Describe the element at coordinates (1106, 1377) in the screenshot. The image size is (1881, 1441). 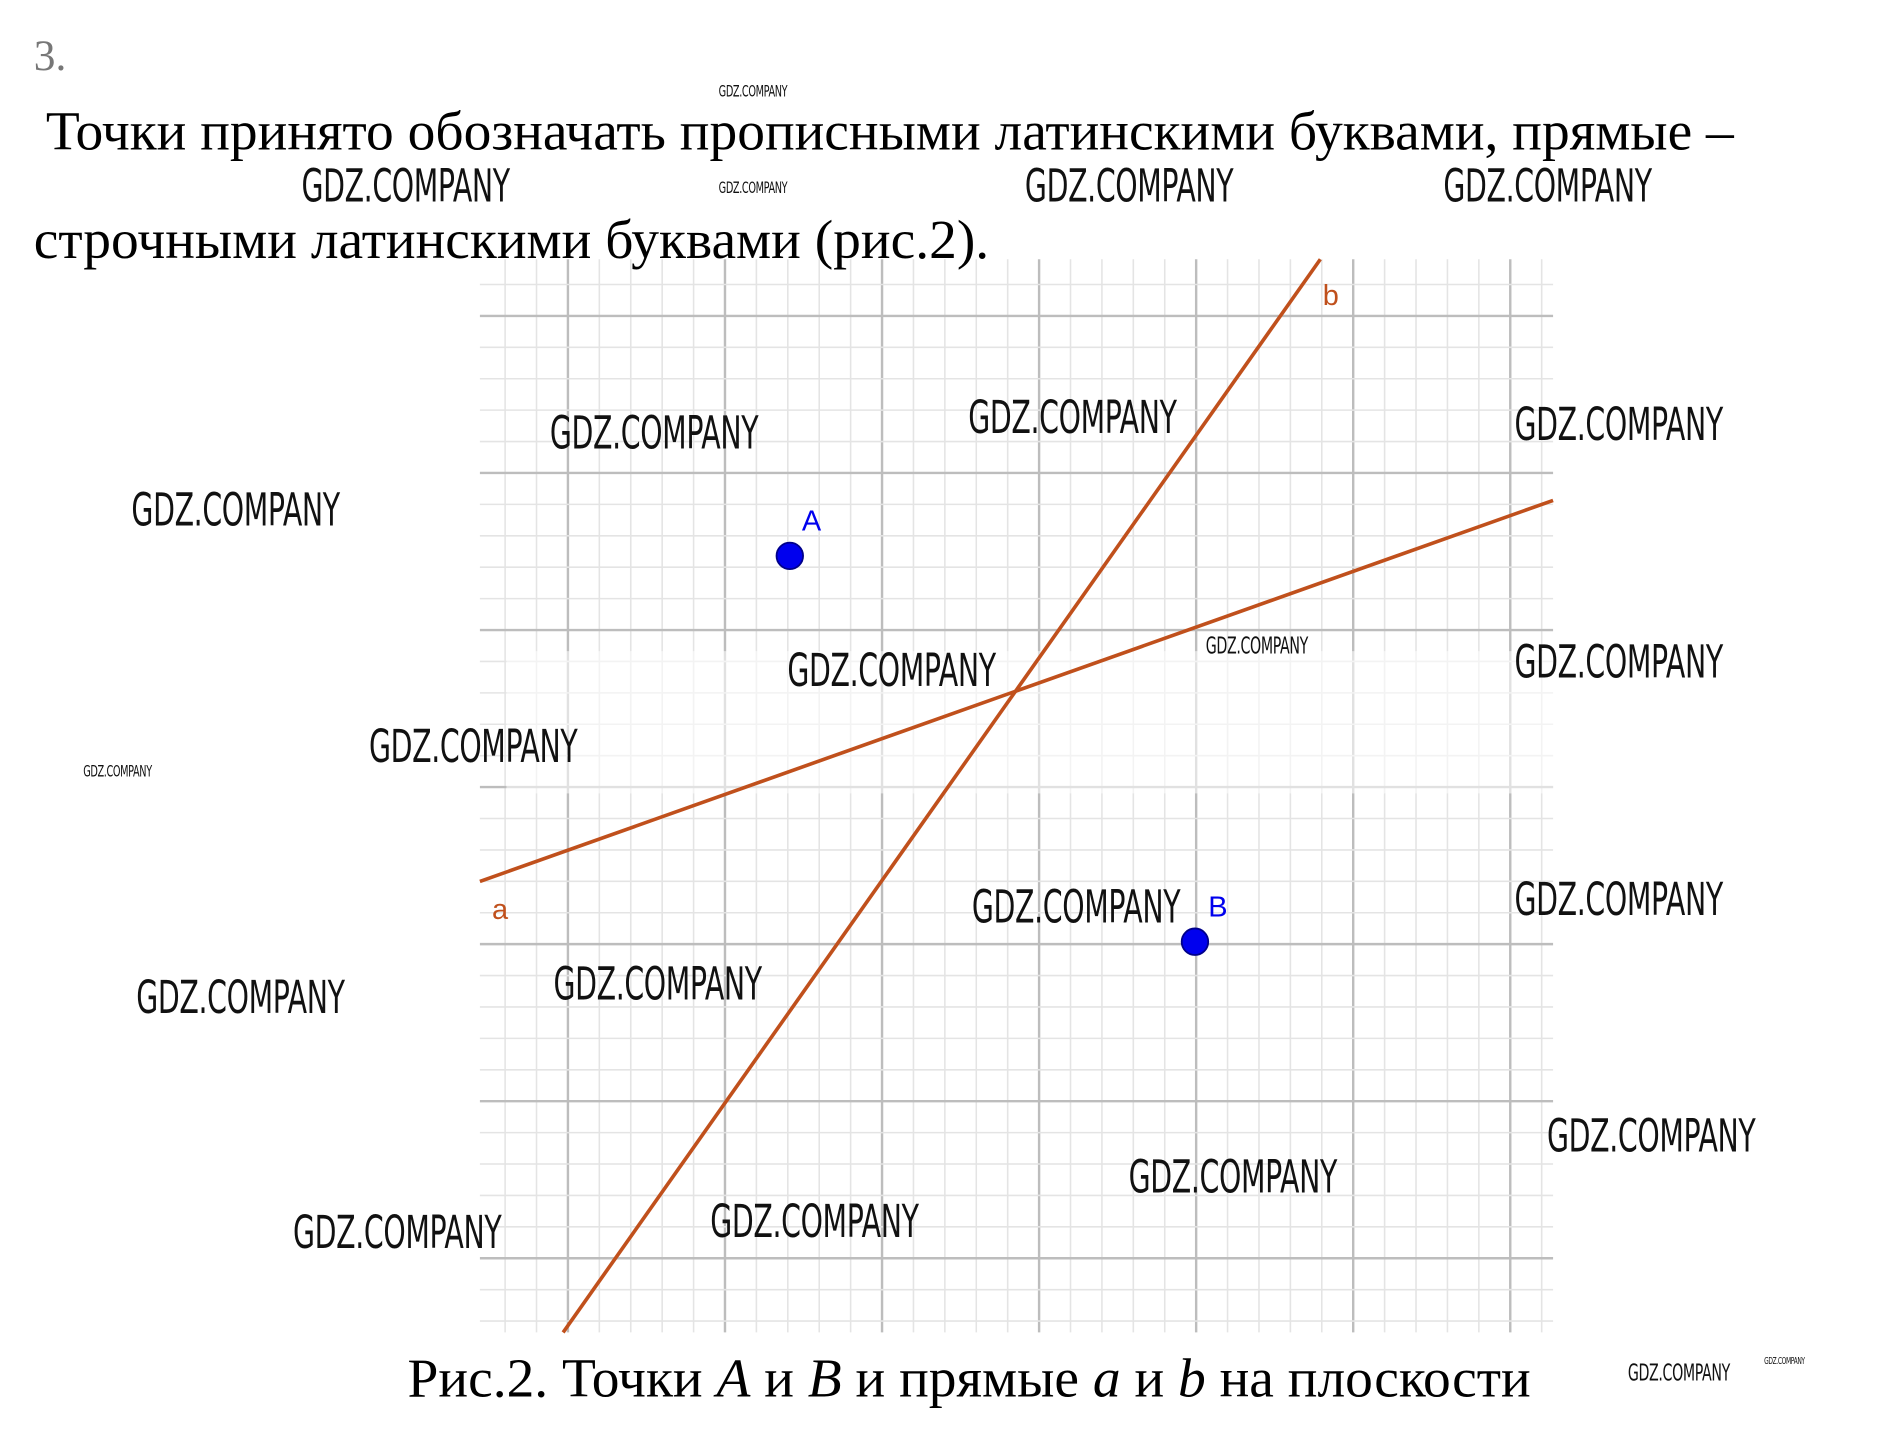
I see `caption-line-a: a` at that location.